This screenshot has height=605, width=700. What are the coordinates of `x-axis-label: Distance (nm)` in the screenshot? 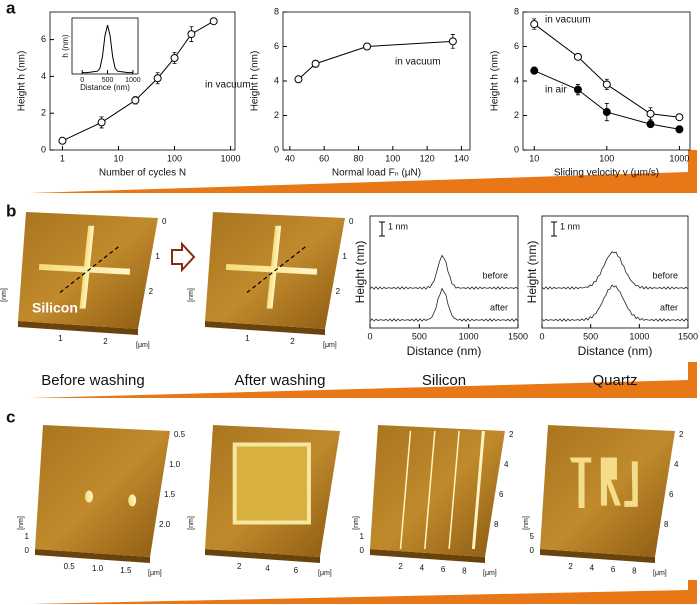 It's located at (444, 351).